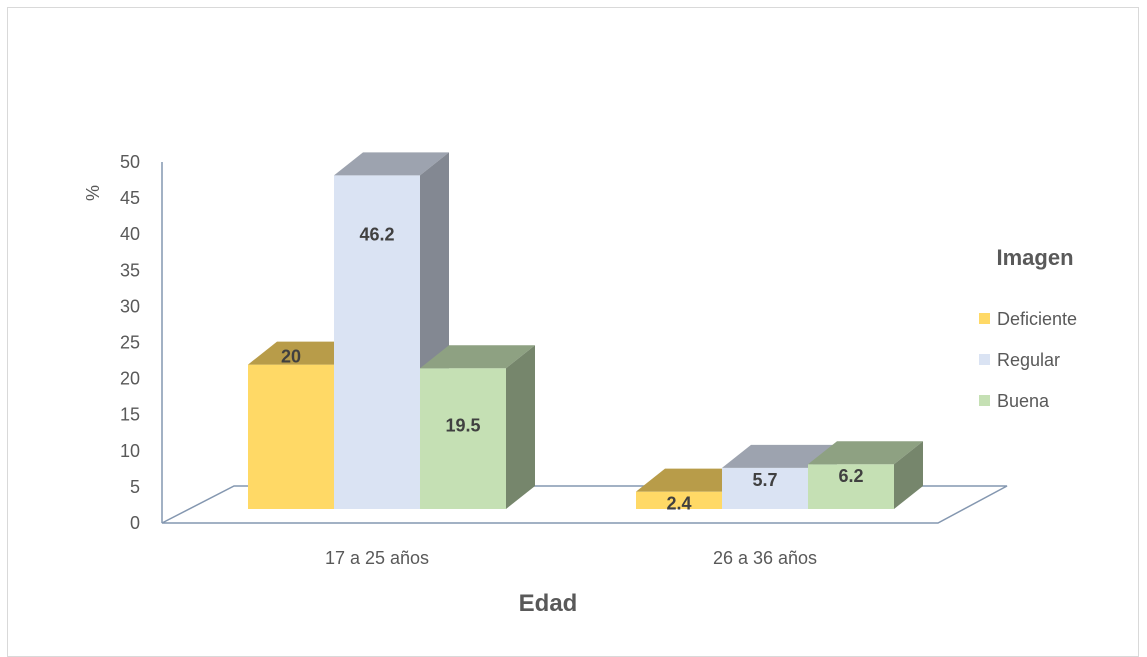  What do you see at coordinates (130, 451) in the screenshot?
I see `y-tick-label: 10` at bounding box center [130, 451].